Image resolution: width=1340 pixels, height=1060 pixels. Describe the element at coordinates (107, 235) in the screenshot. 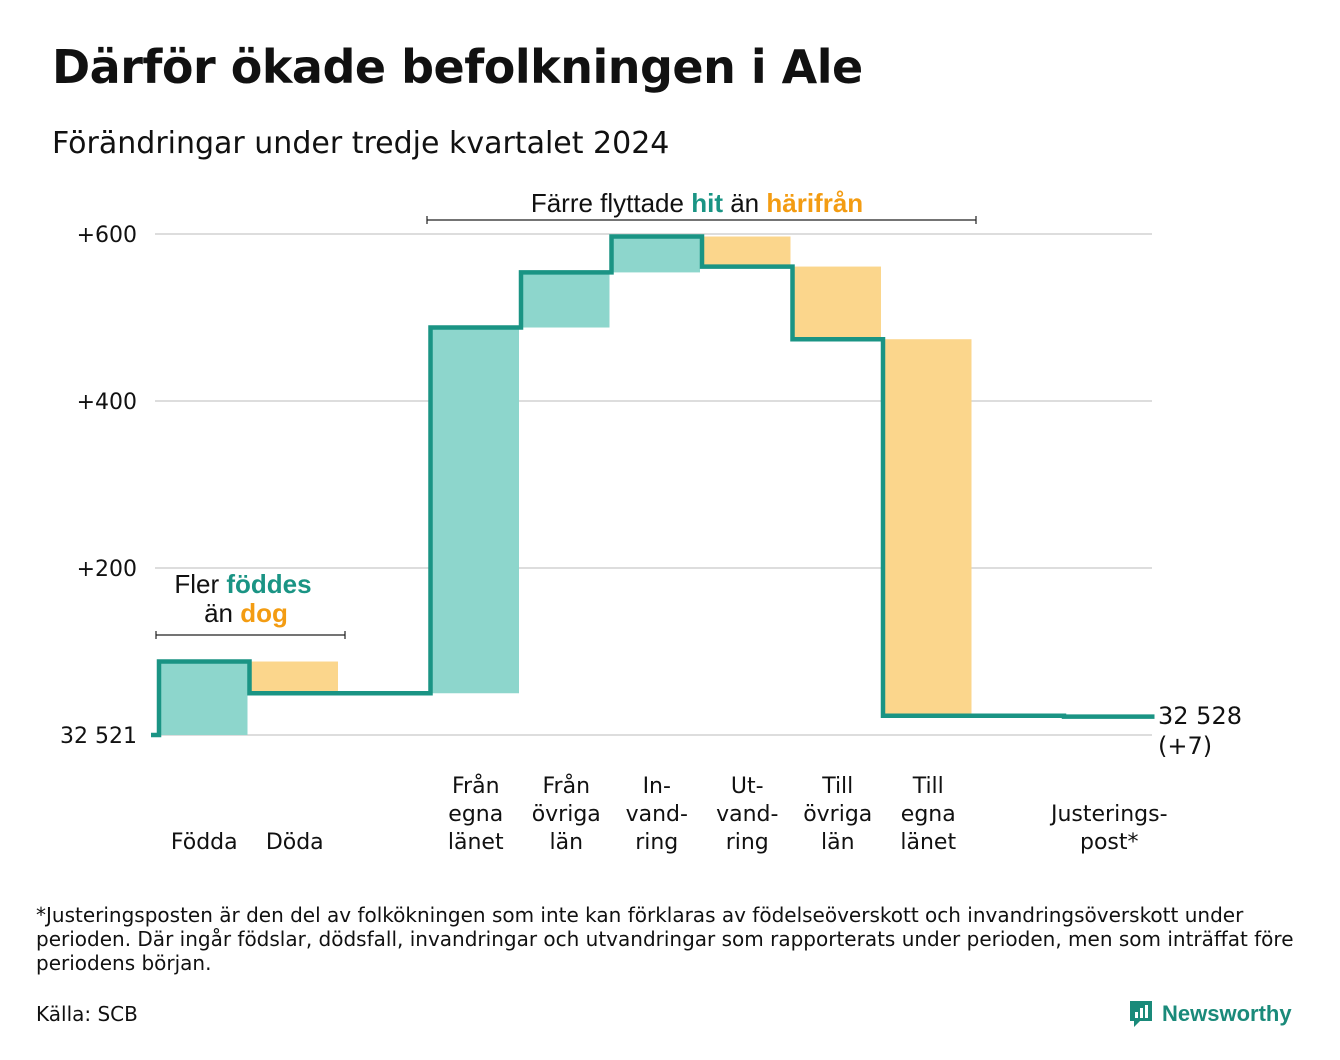

I see `y-tick-label: +600` at that location.